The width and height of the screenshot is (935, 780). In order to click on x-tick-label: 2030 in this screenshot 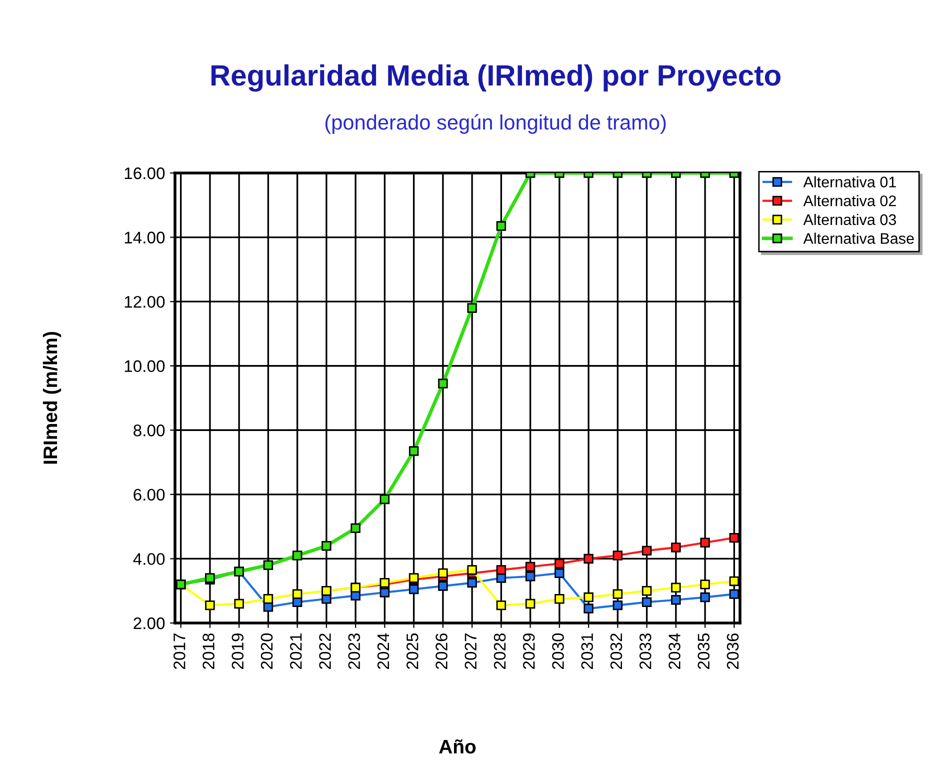, I will do `click(558, 651)`.